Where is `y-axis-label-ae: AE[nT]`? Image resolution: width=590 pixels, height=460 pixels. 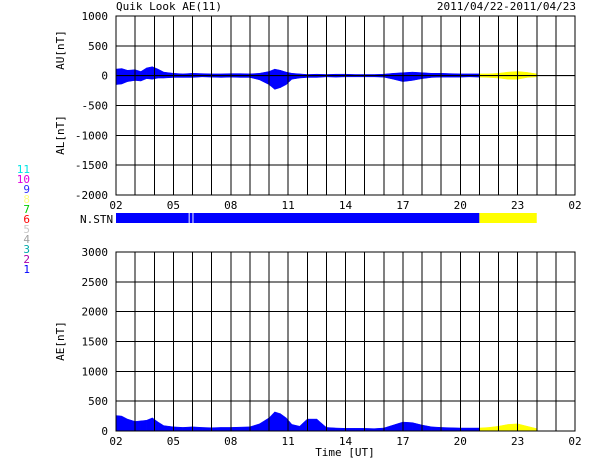 y-axis-label-ae: AE[nT] is located at coordinates (60, 341).